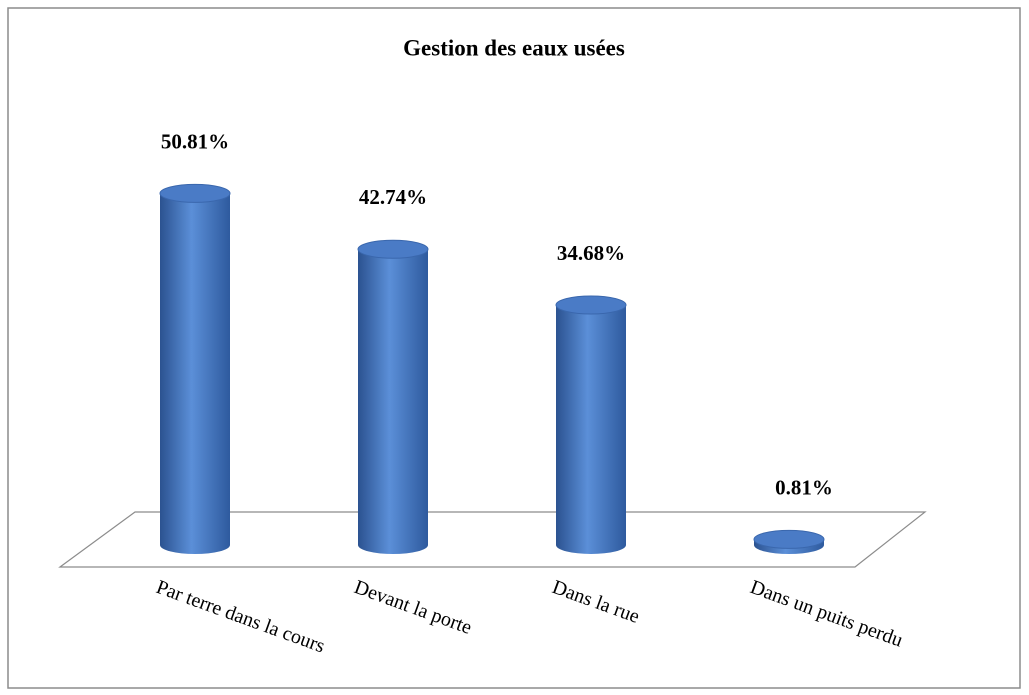  What do you see at coordinates (804, 487) in the screenshot?
I see `value-label: 0.81%` at bounding box center [804, 487].